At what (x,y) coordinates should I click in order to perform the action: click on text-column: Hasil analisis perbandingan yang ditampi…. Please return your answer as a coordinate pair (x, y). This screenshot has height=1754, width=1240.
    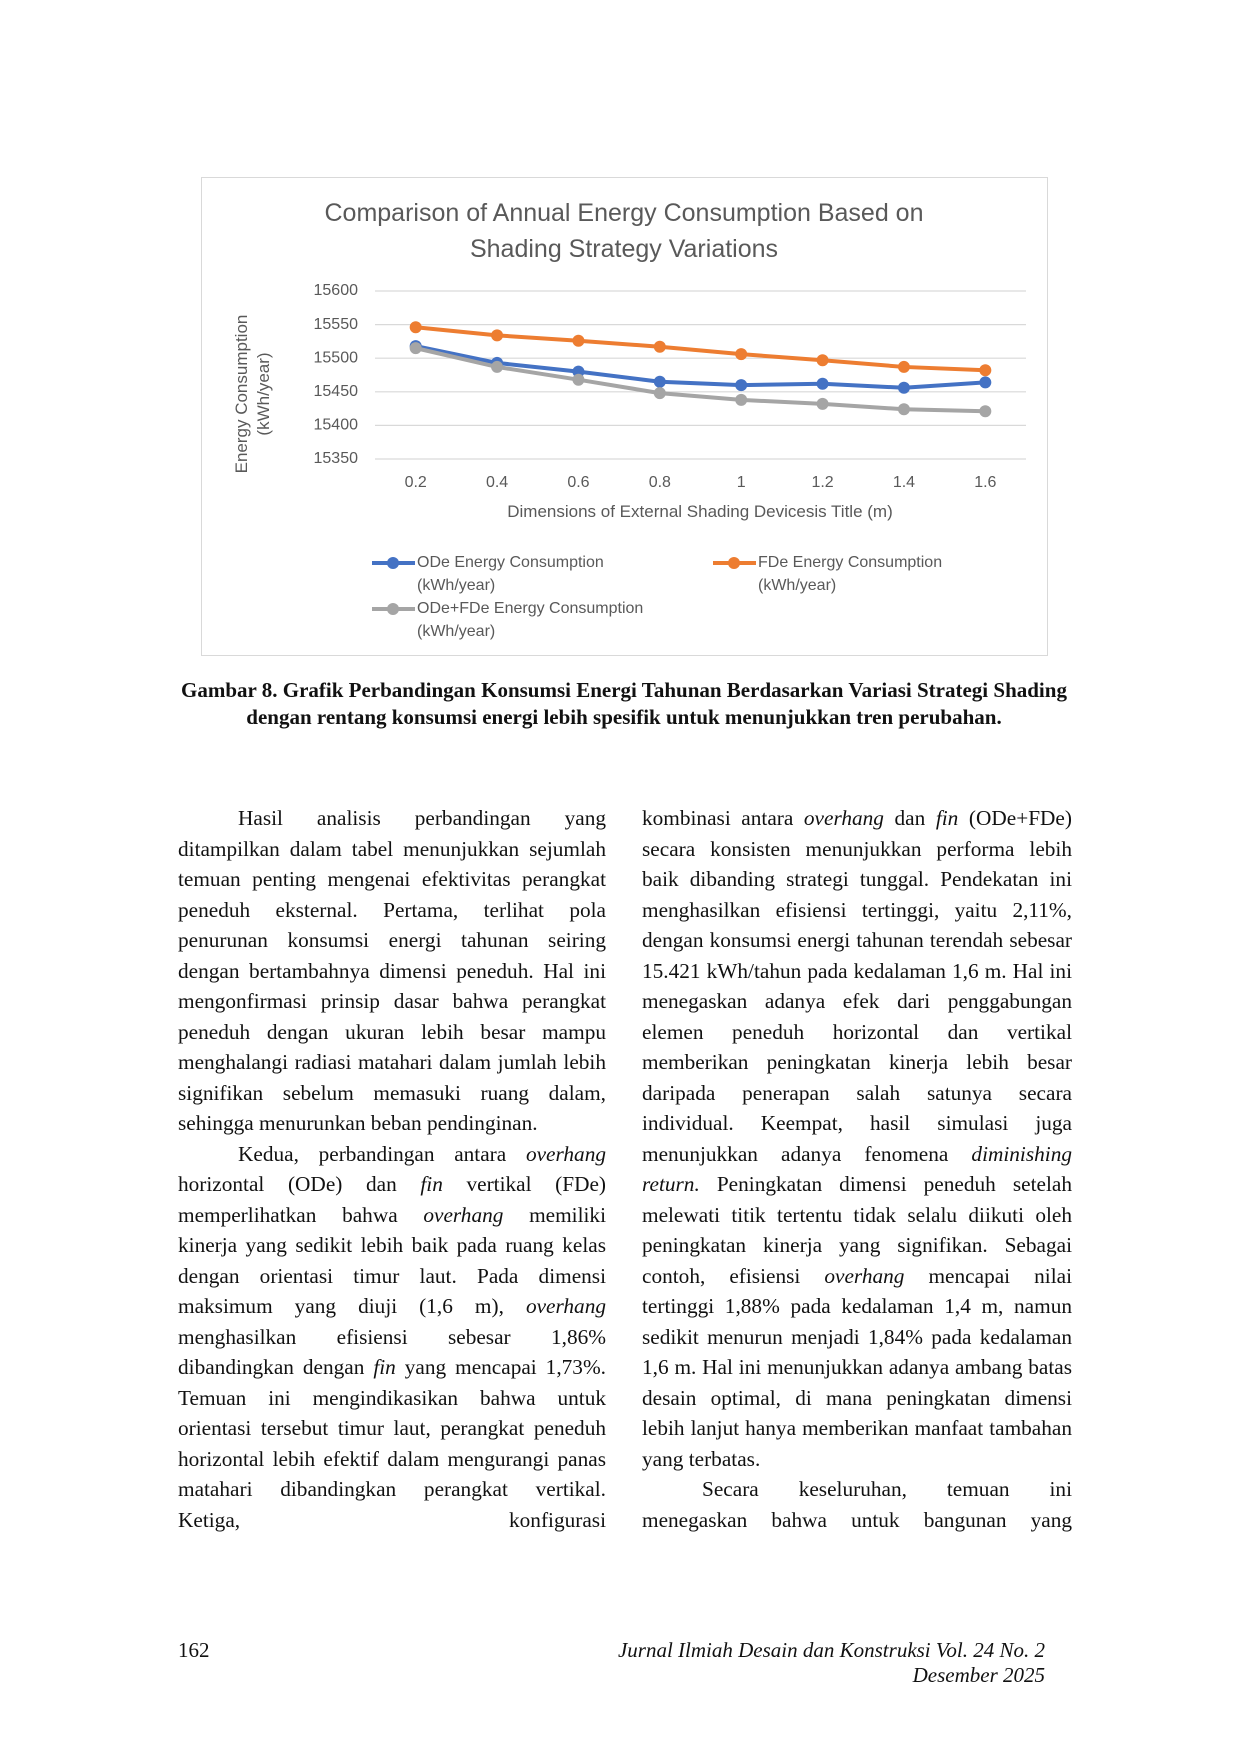
    Looking at the image, I should click on (392, 1169).